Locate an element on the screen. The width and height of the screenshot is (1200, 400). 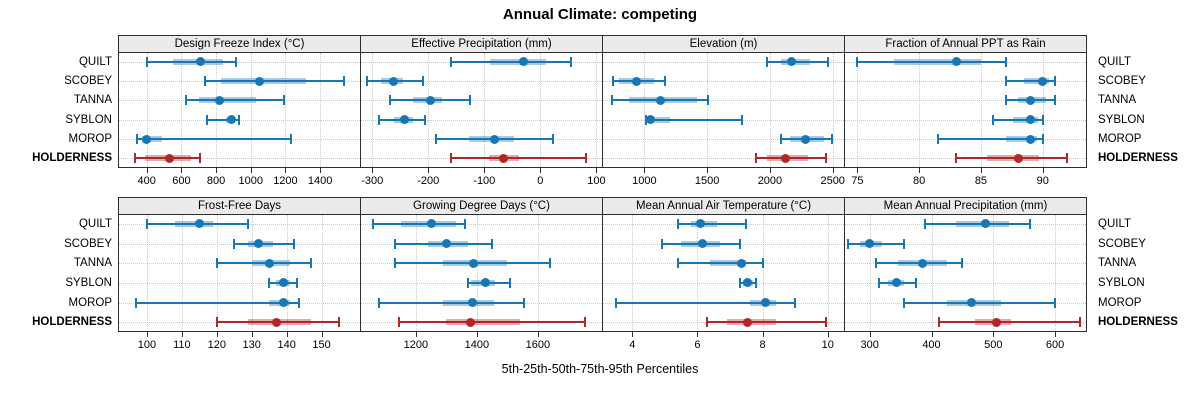
panel-frost-free-days is located at coordinates (239, 273).